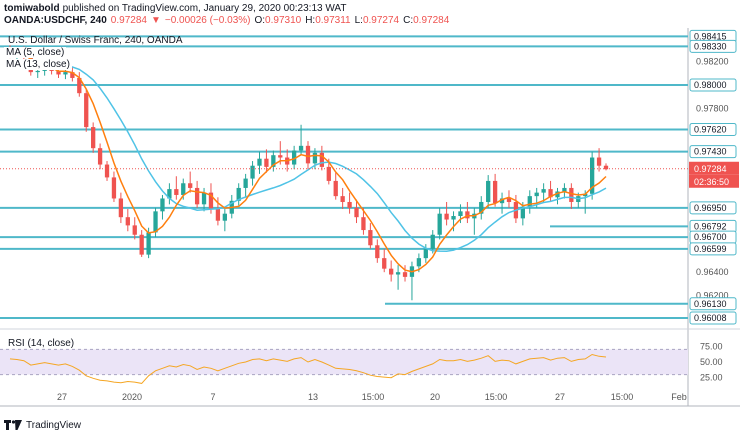 This screenshot has height=437, width=740. Describe the element at coordinates (710, 304) in the screenshot. I see `level-label: 0.96130` at that location.